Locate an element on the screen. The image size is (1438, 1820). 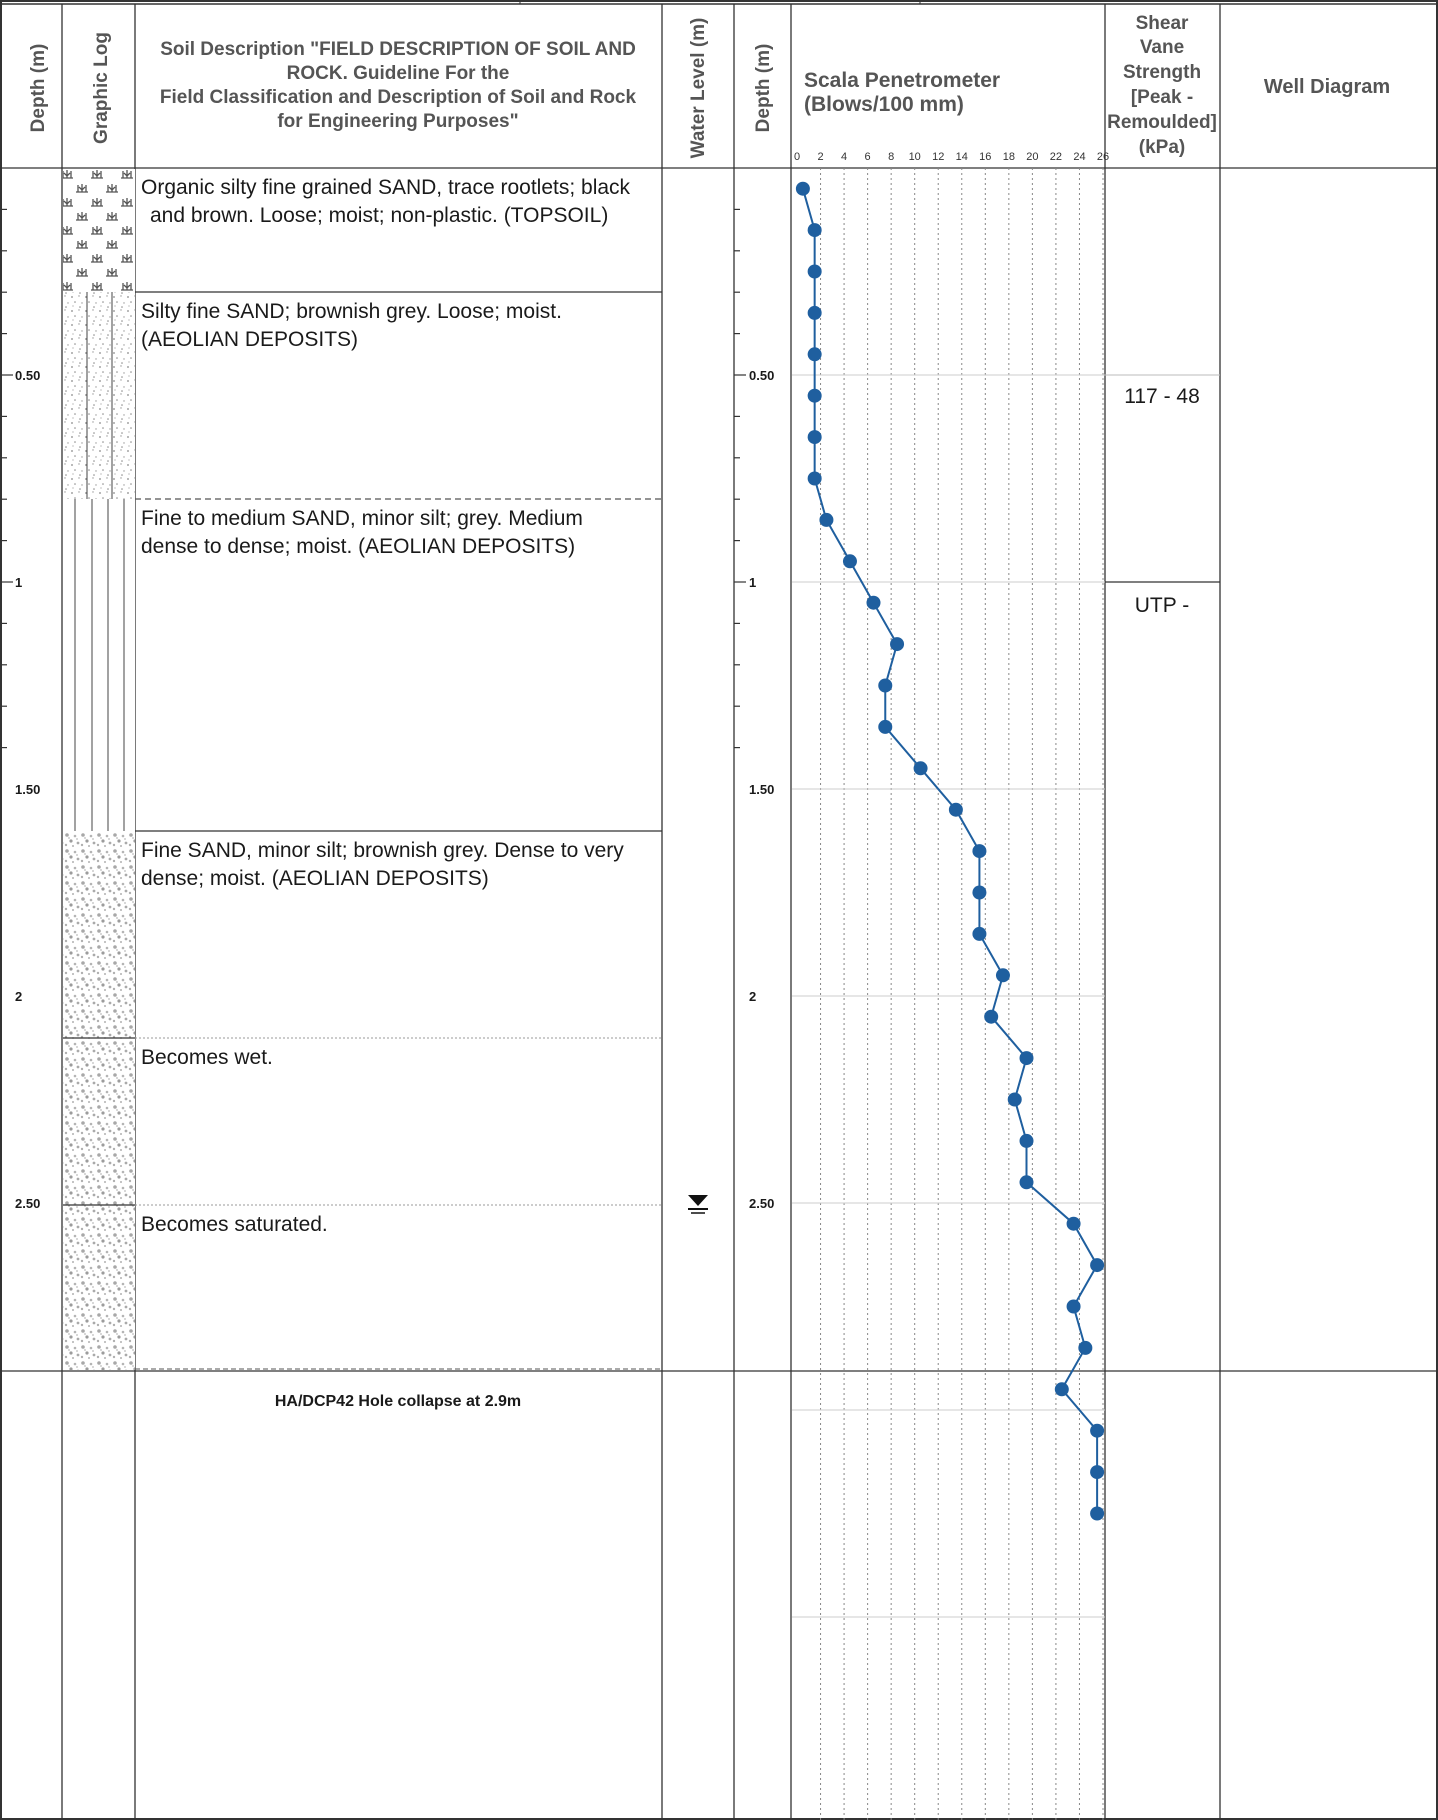
layer-4-line-2: dense; moist. (AEOLIAN DEPOSITS) is located at coordinates (315, 878).